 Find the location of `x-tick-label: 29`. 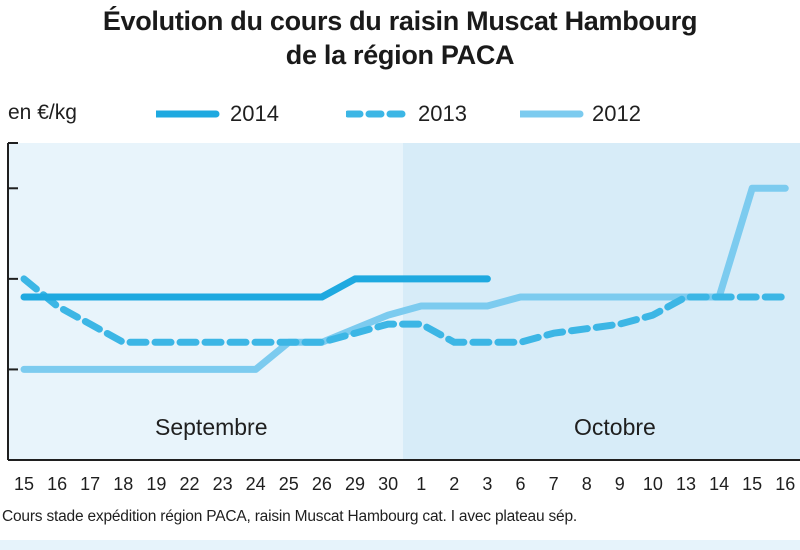

x-tick-label: 29 is located at coordinates (355, 484).